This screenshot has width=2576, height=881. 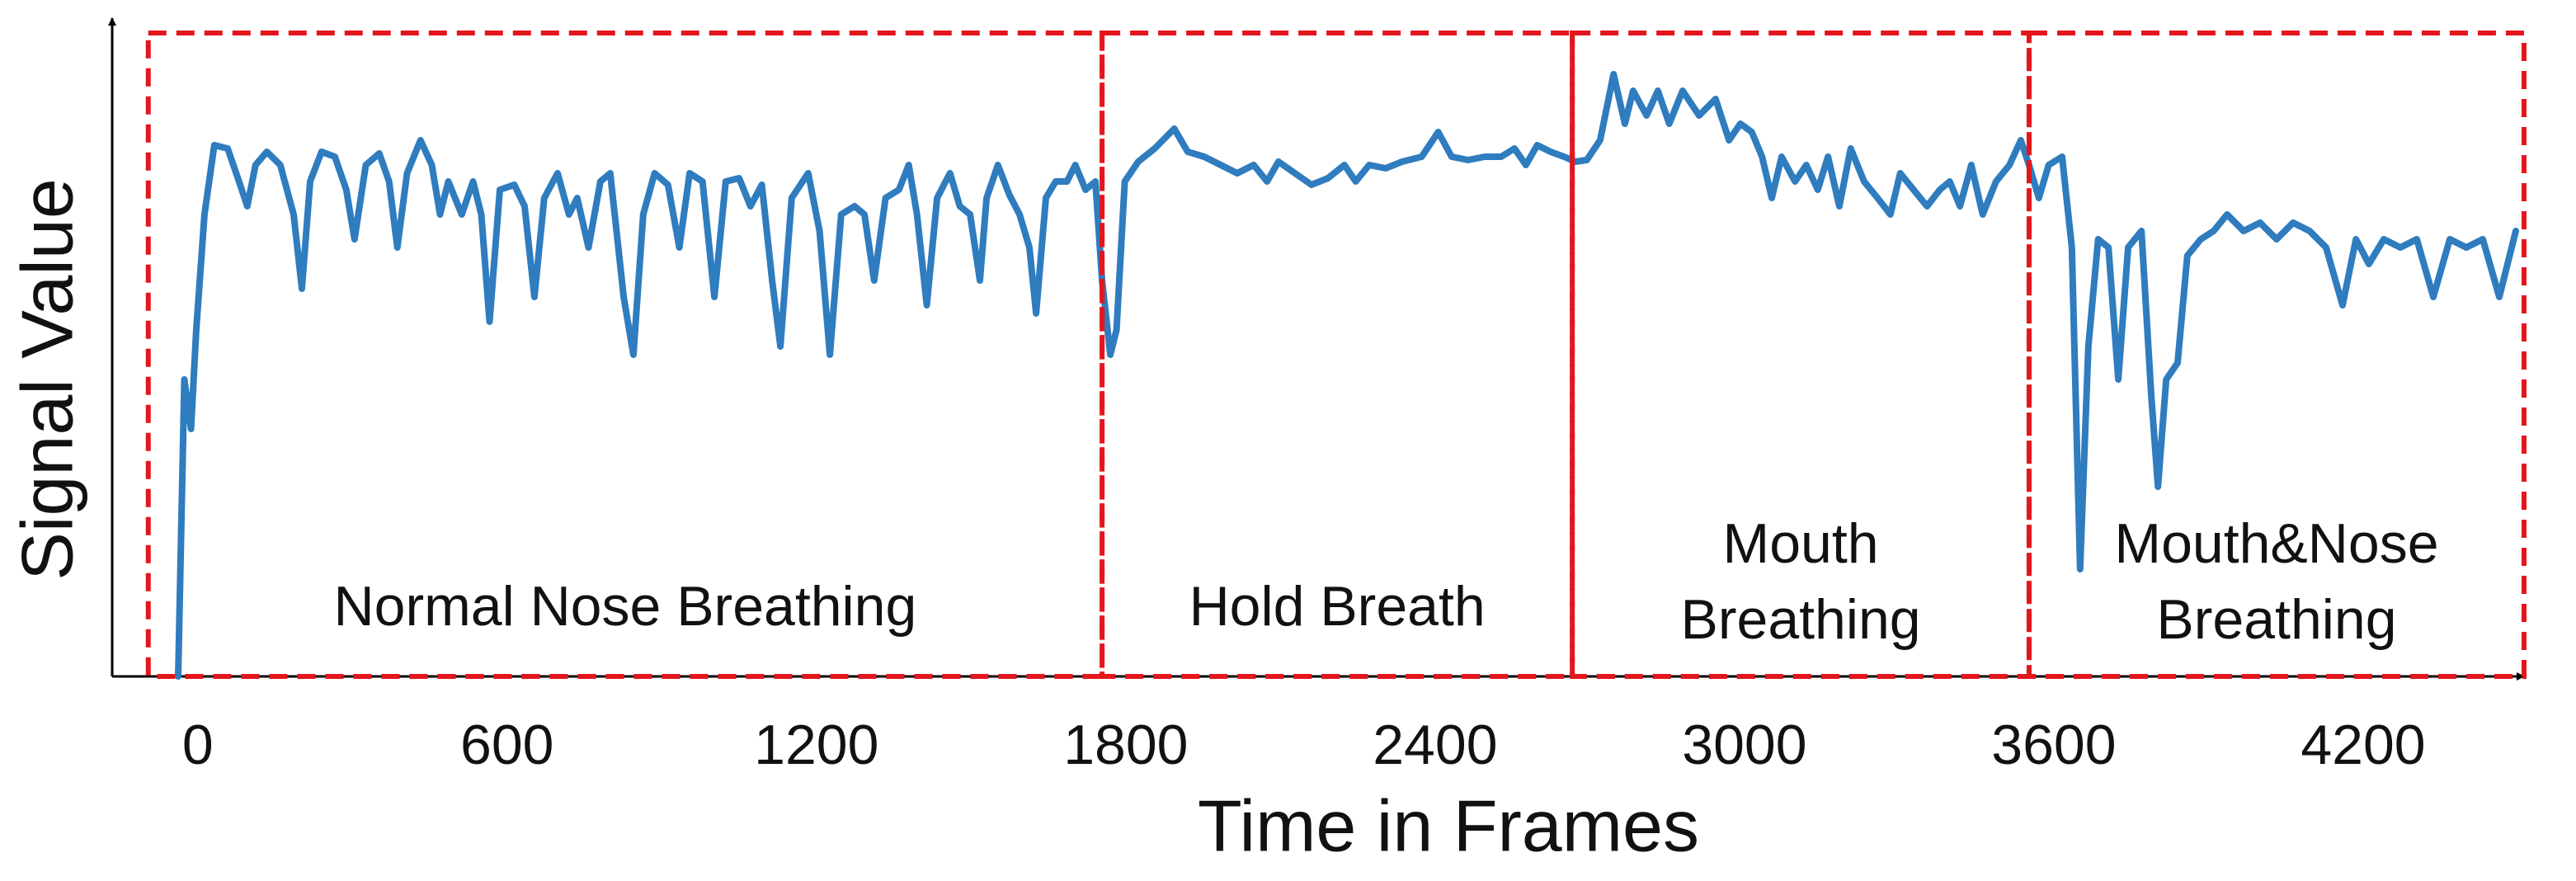 I want to click on x-axis-title: Time in Frames, so click(x=1448, y=825).